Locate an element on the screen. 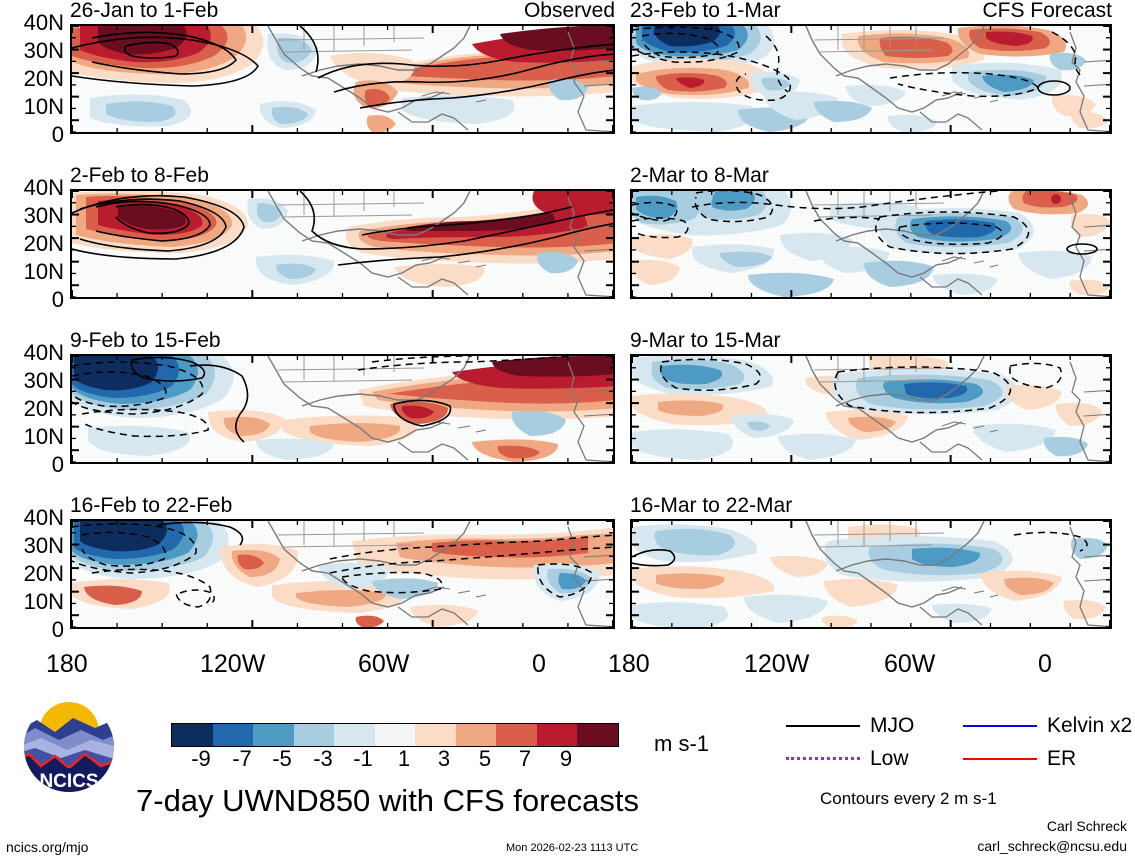  map-panel-forecast-2: 2-Mar to 8-Mar is located at coordinates (871, 232).